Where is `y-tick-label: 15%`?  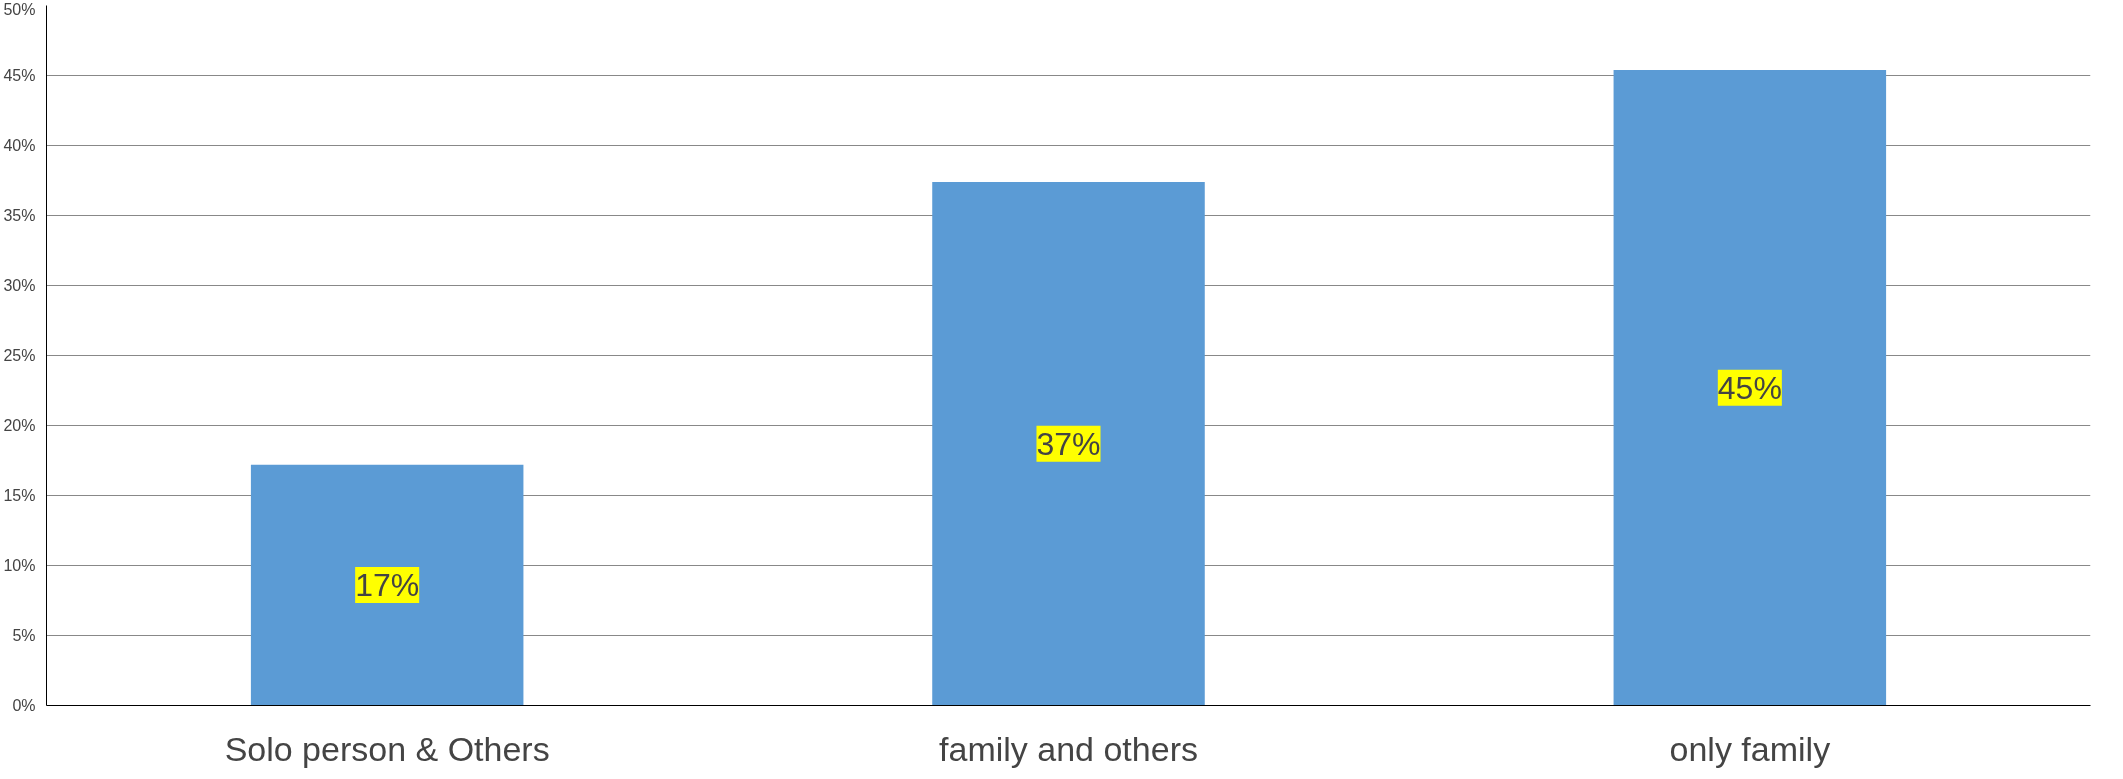 y-tick-label: 15% is located at coordinates (19, 495).